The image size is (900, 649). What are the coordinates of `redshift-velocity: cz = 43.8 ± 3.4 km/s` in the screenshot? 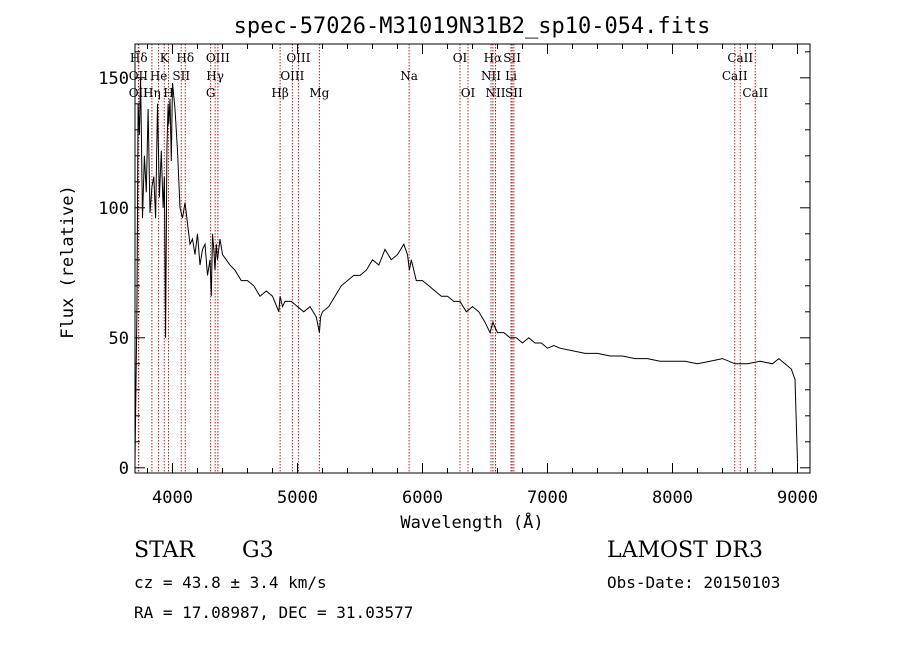 It's located at (230, 582).